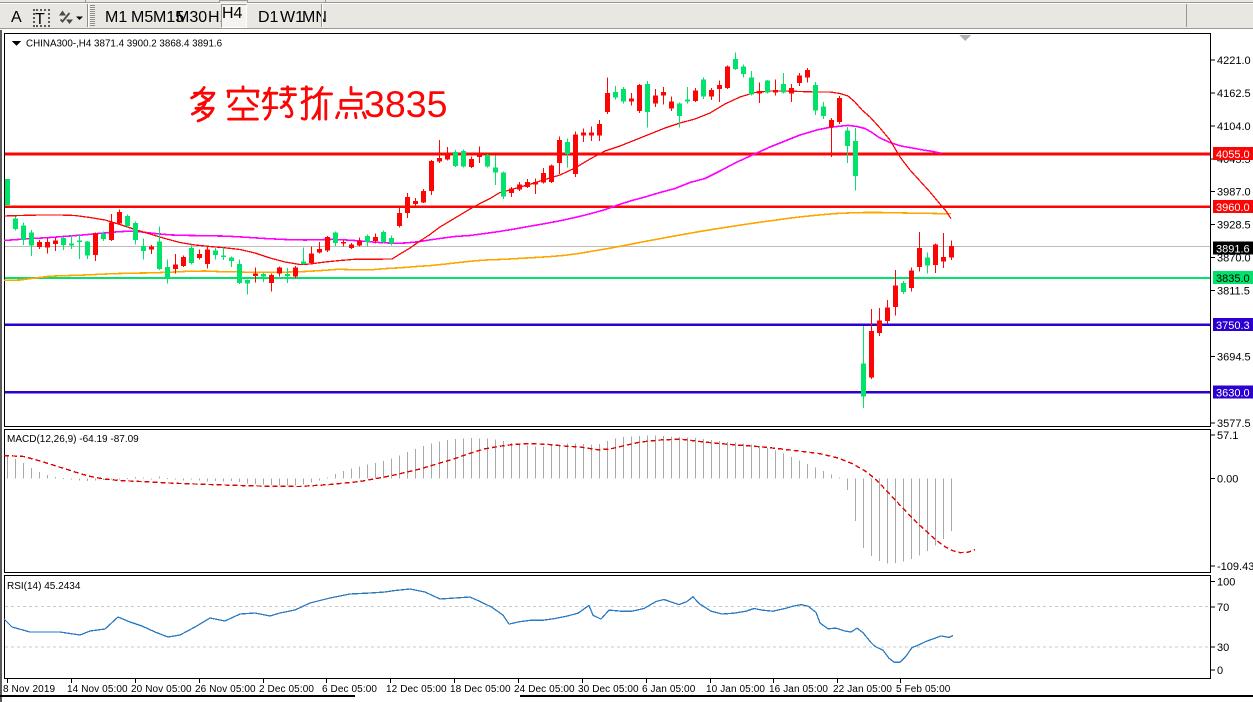 The image size is (1253, 702). What do you see at coordinates (669, 689) in the screenshot?
I see `svg-text: 6 Jan 05:00` at bounding box center [669, 689].